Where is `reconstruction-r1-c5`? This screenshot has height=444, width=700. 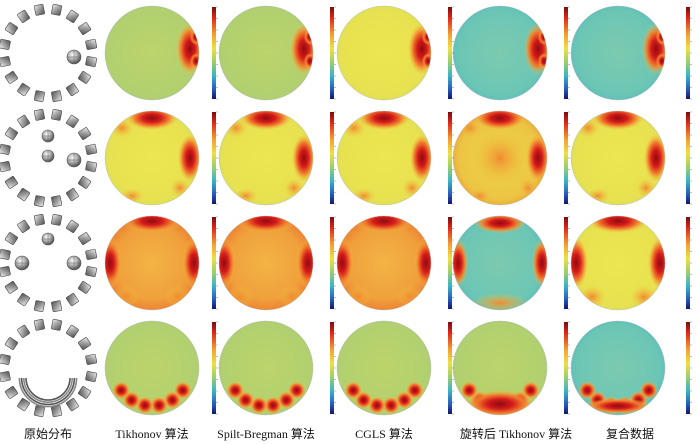
reconstruction-r1-c5 is located at coordinates (500, 53).